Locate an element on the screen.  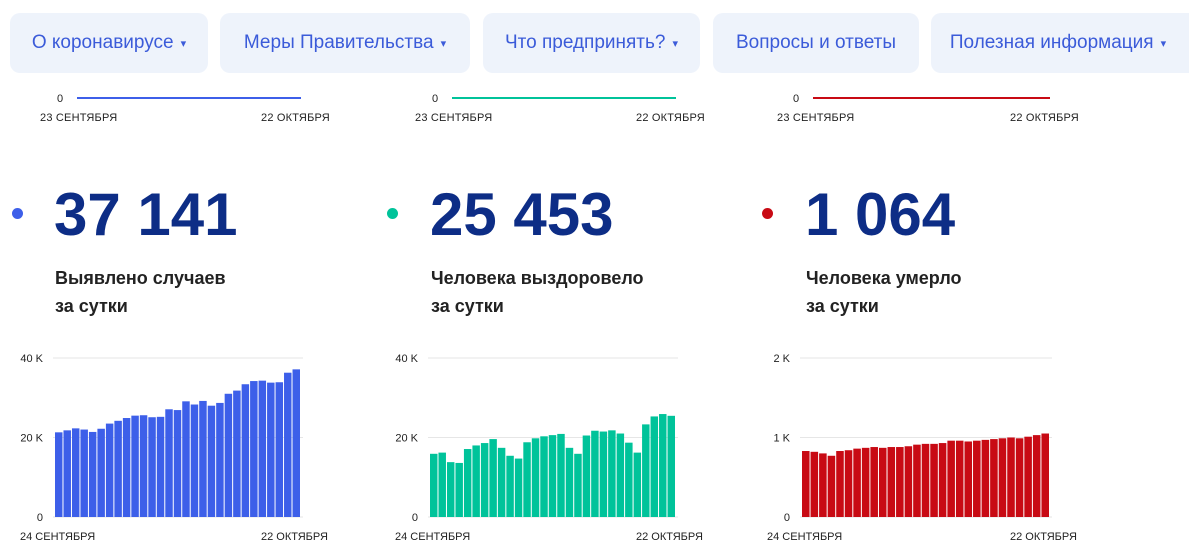
nav-item-what-to-do: Что предпринять? ▾ is located at coordinates (591, 43).